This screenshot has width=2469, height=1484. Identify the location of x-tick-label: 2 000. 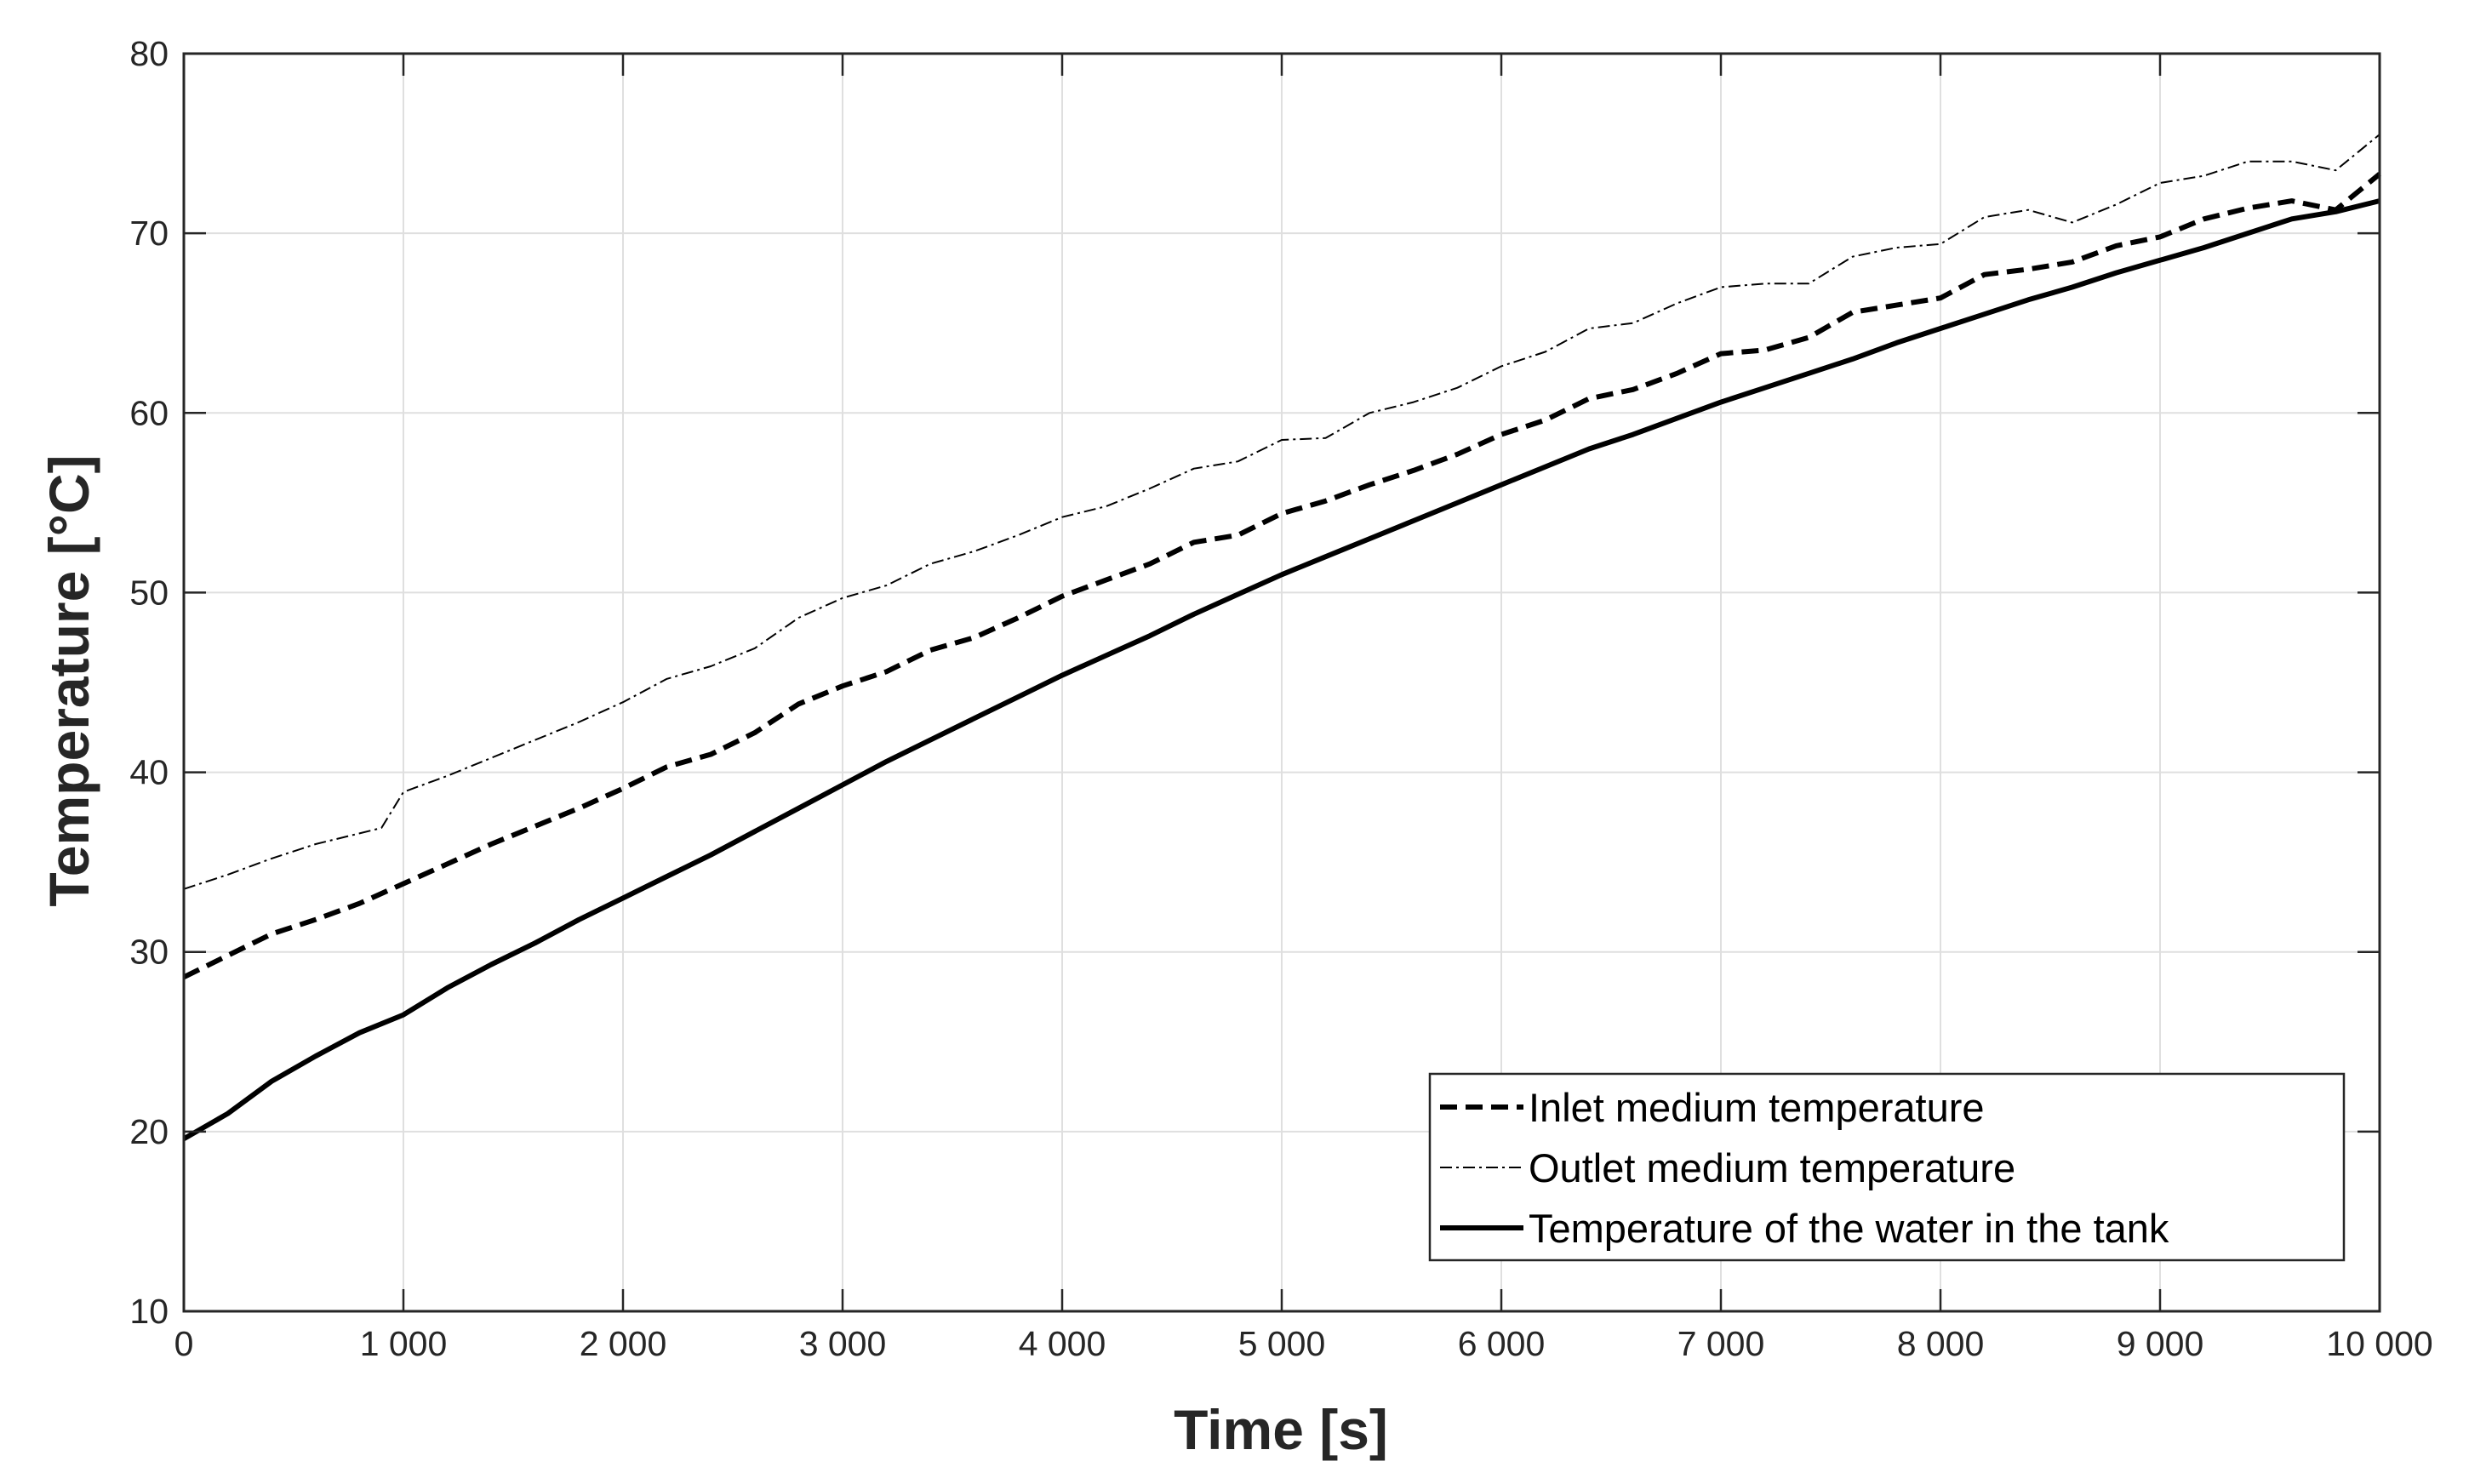
(623, 1343).